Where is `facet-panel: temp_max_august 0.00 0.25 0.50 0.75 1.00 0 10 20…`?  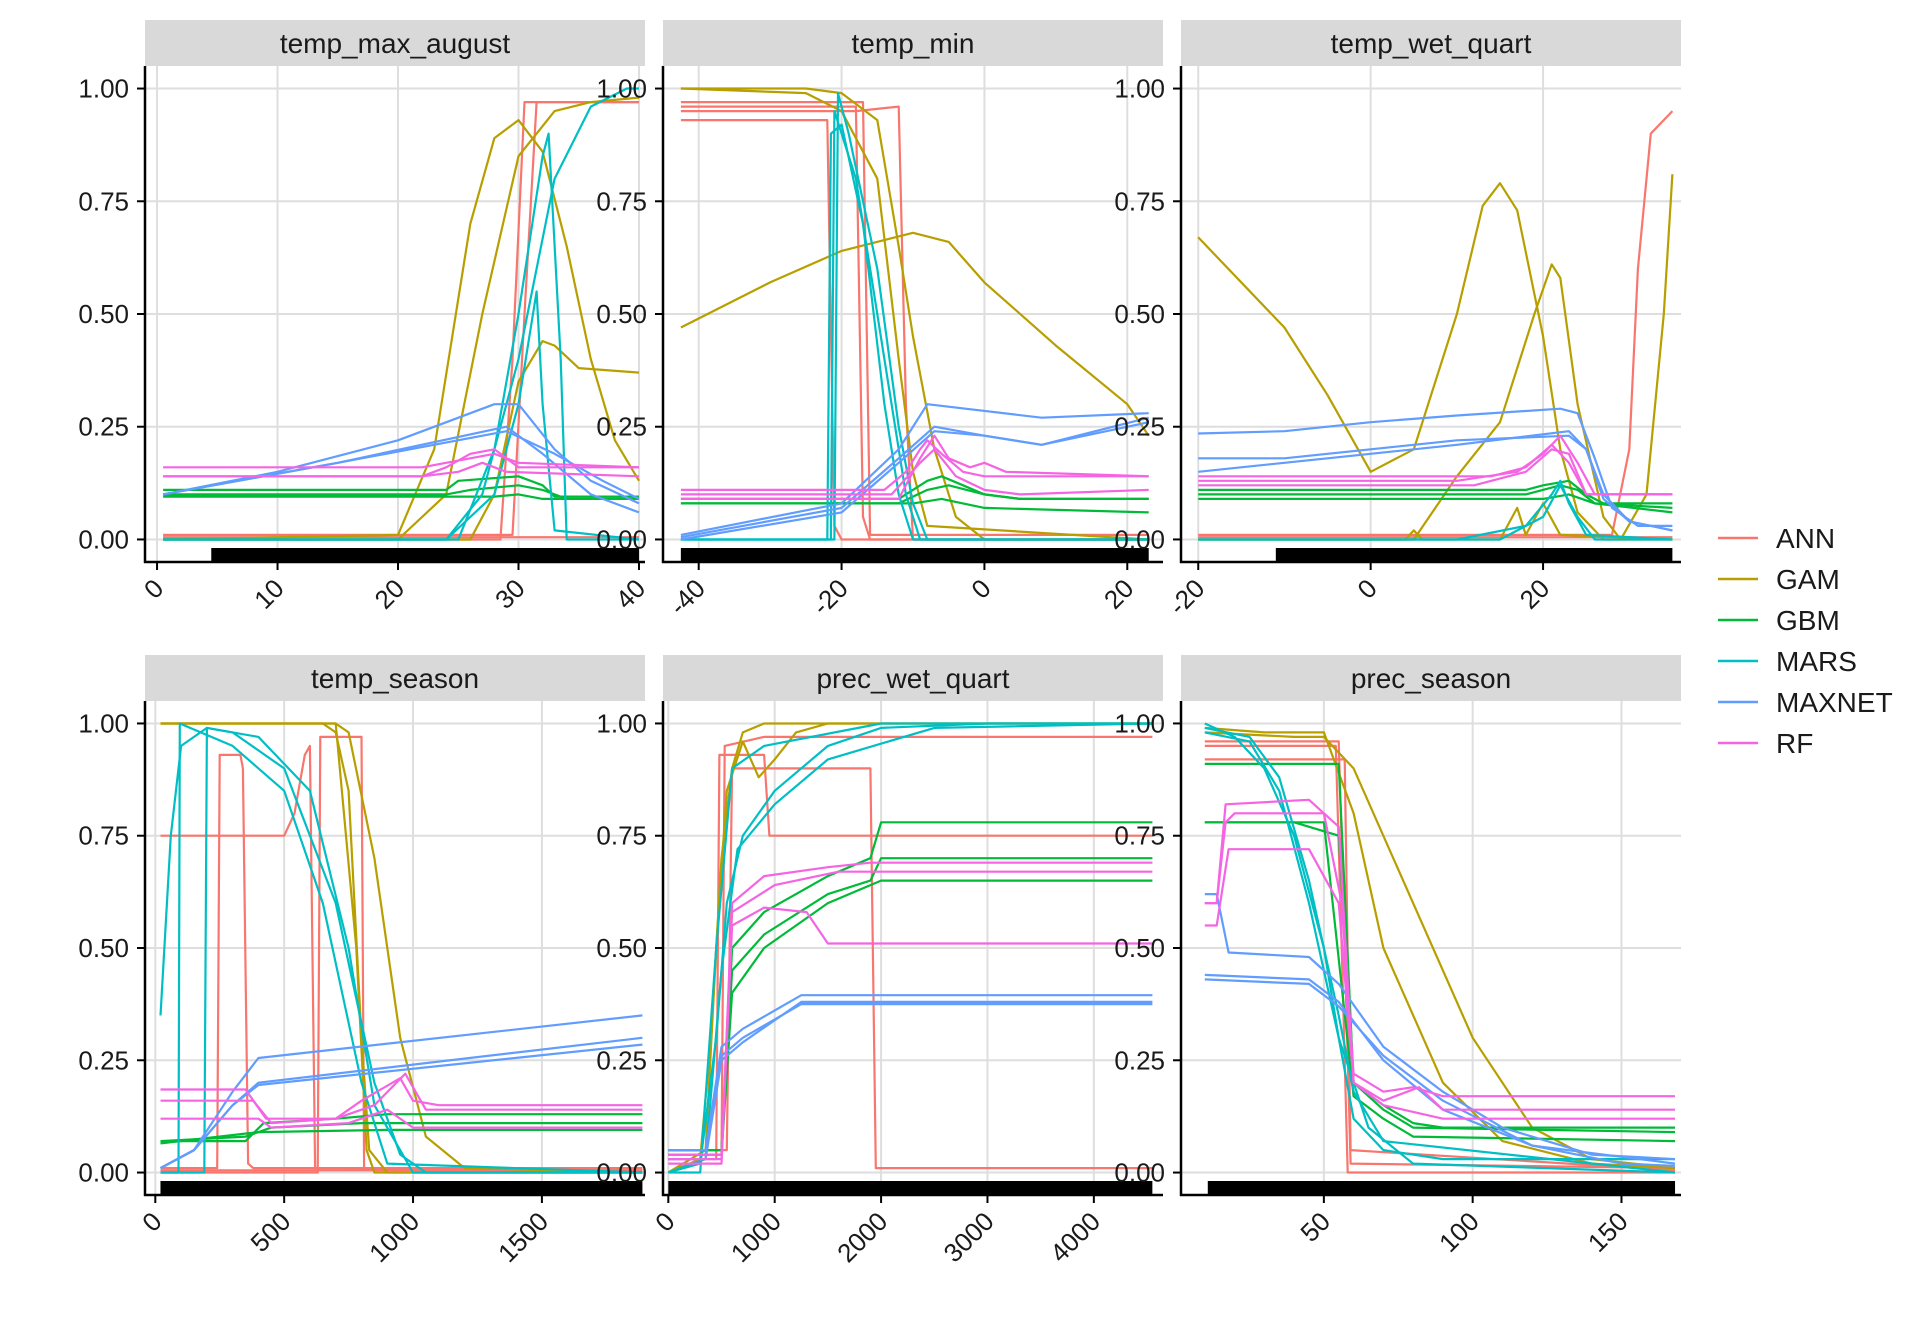 facet-panel: temp_max_august 0.00 0.25 0.50 0.75 1.00 0 10 20… is located at coordinates (364, 317).